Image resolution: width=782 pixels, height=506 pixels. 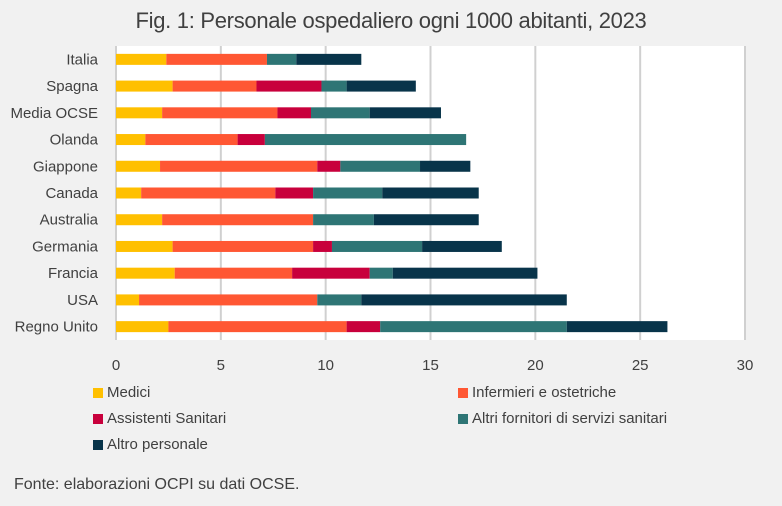 I want to click on category-label: Italia, so click(x=82, y=59).